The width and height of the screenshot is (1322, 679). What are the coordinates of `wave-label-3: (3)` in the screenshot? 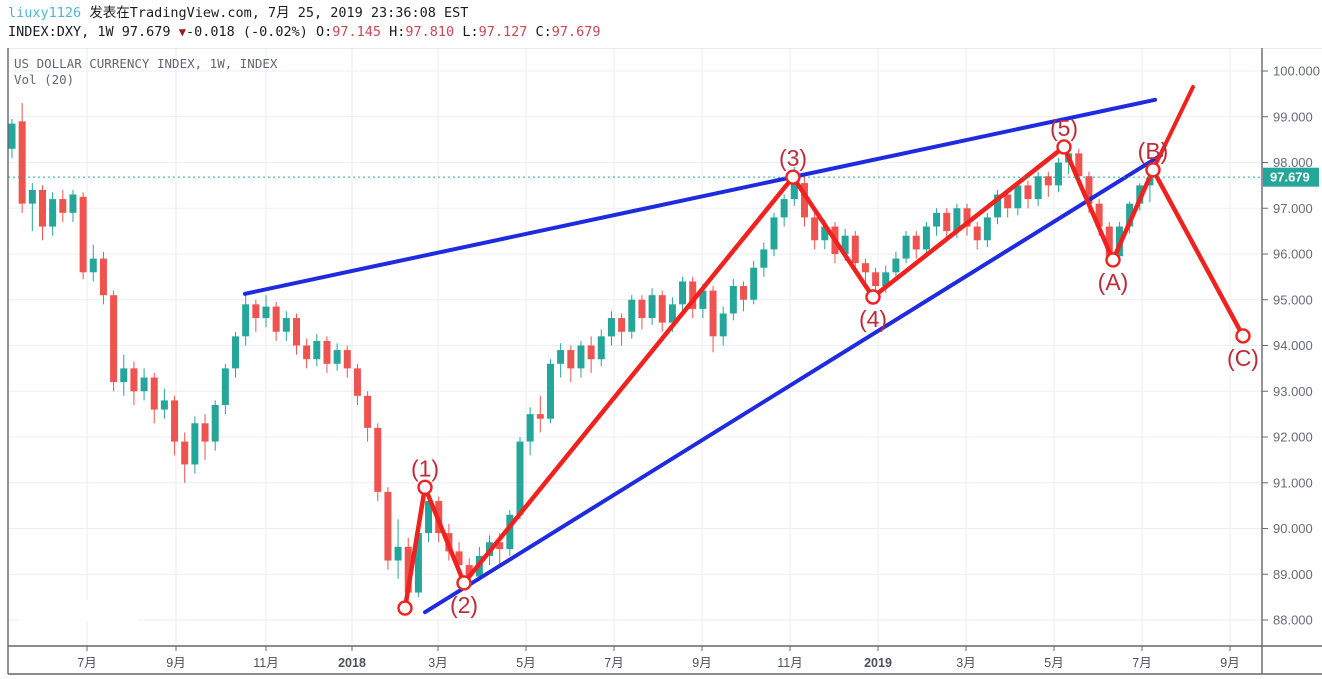 It's located at (793, 158).